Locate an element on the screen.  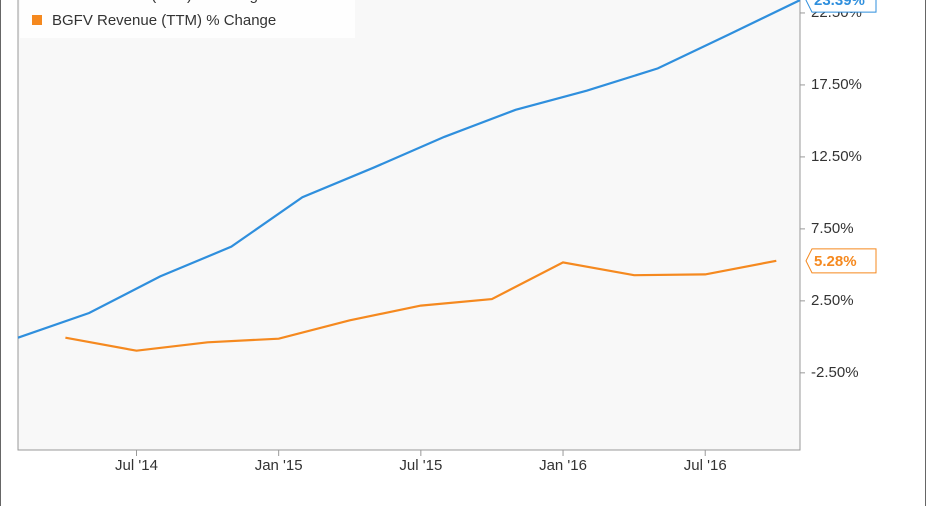
y-tick-label: 12.50% is located at coordinates (836, 156).